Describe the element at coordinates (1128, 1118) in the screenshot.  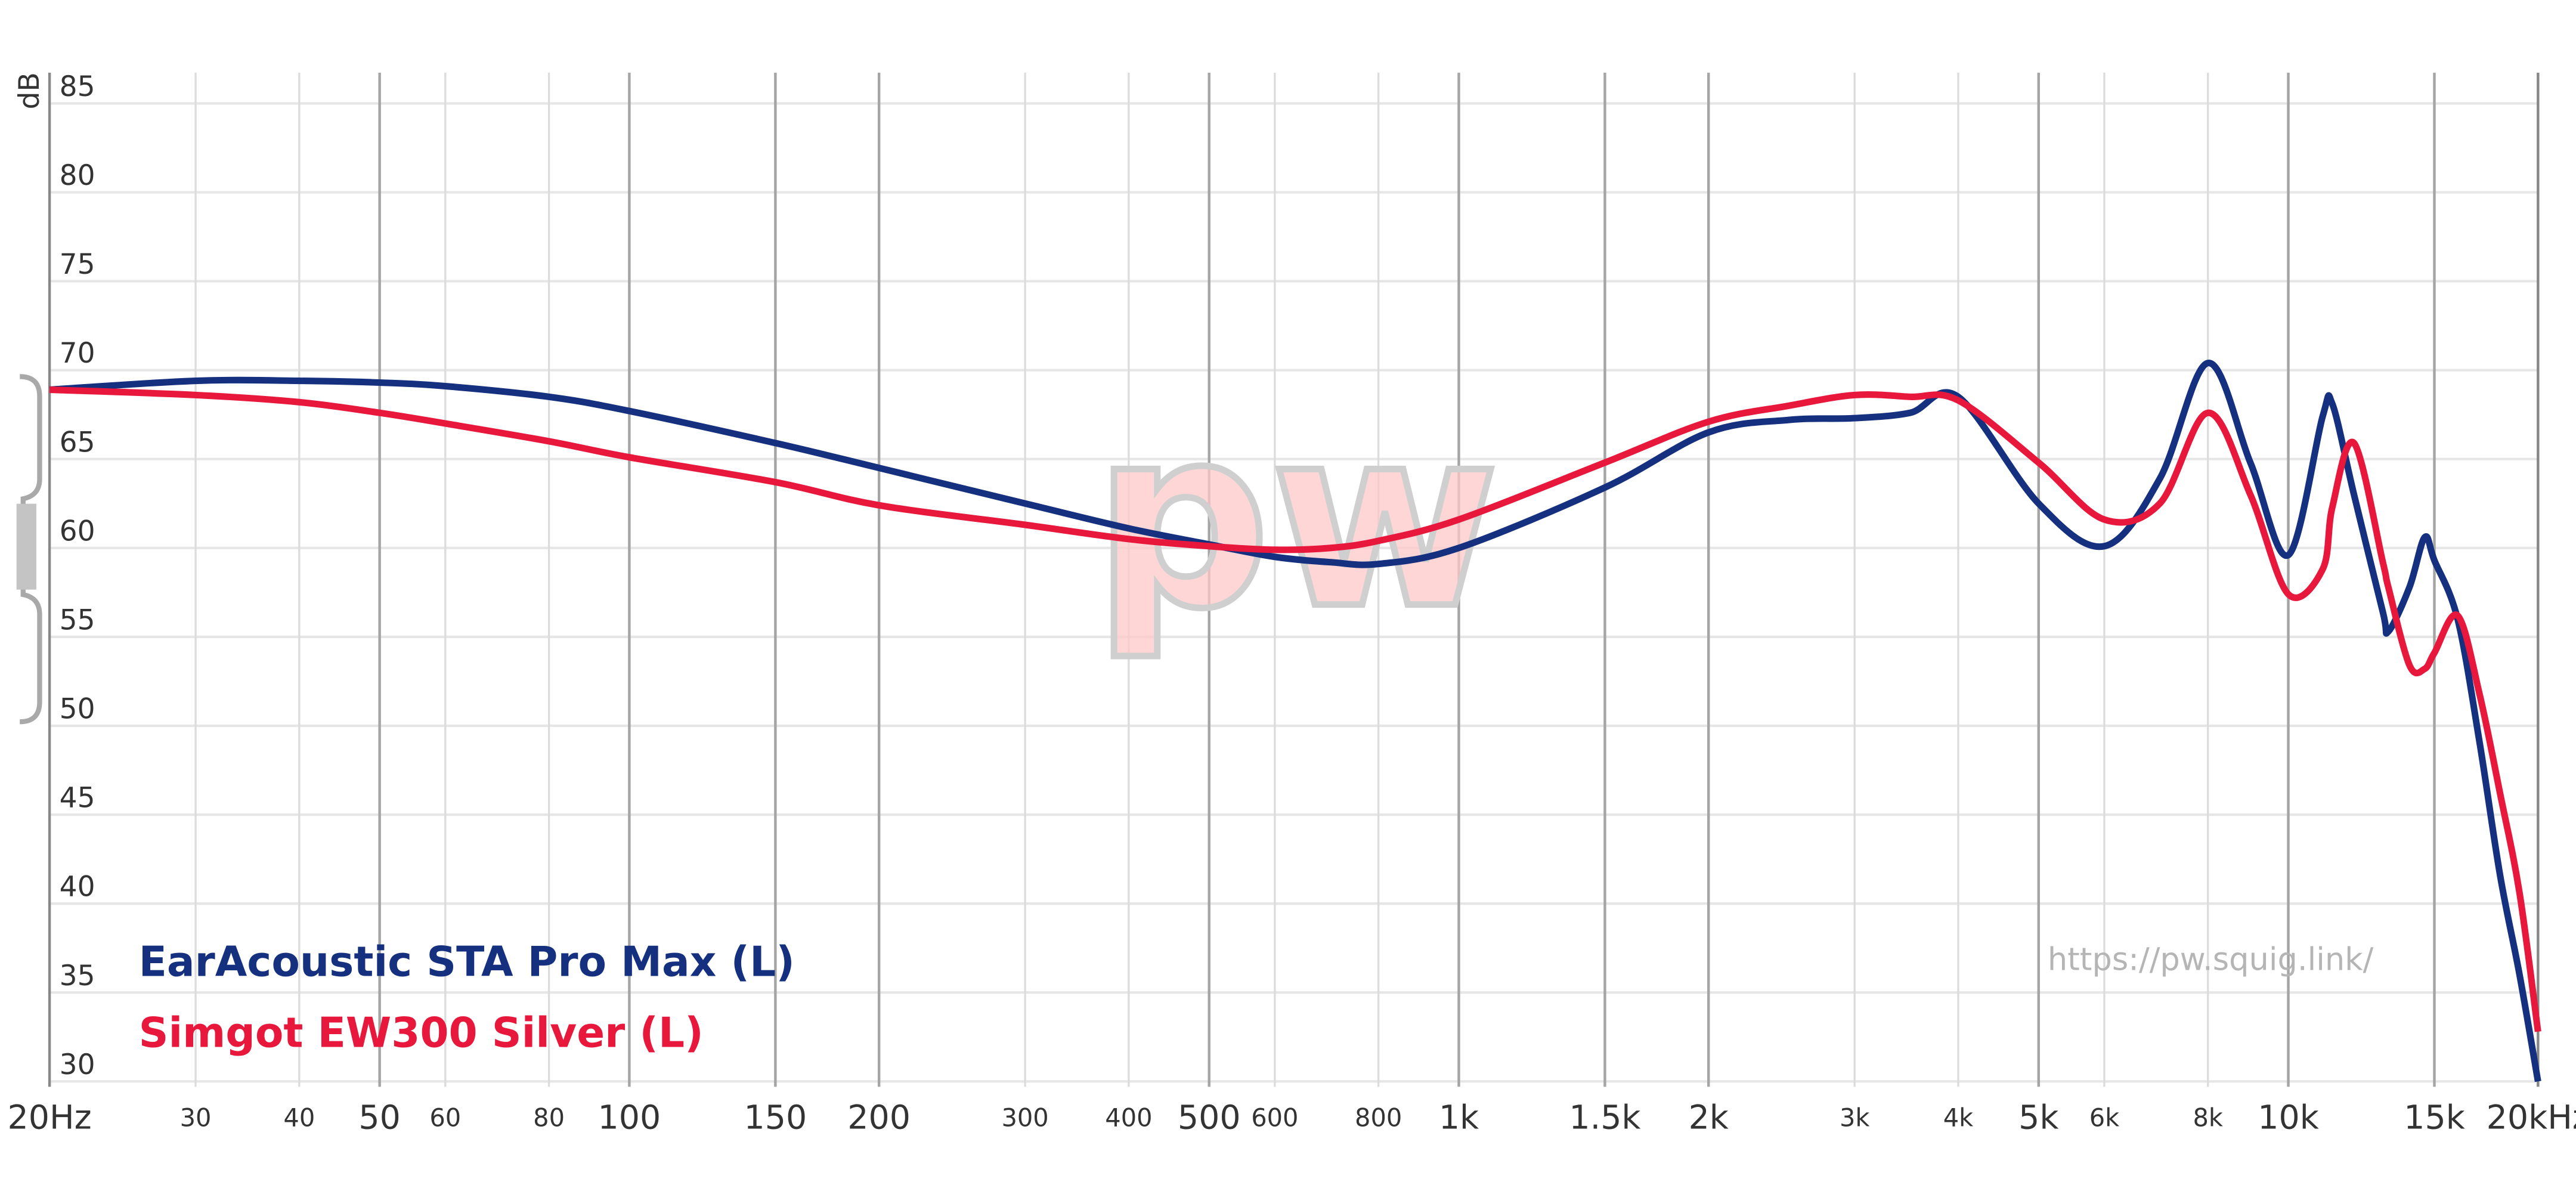
I see `x-tick-label: 400` at that location.